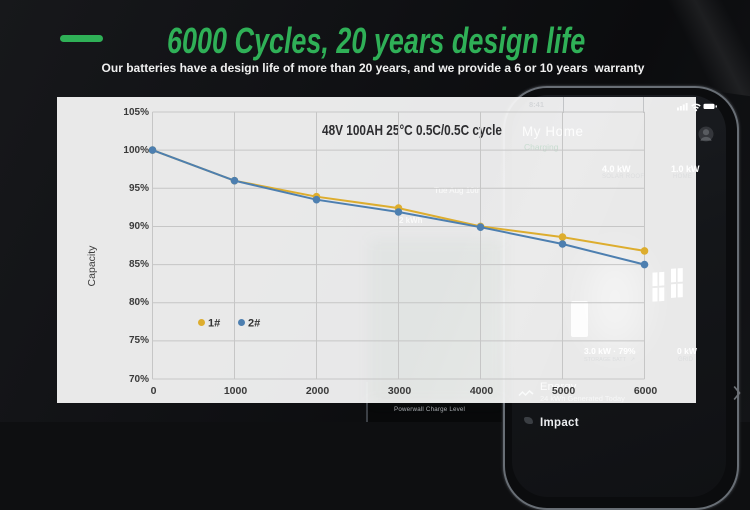 The height and width of the screenshot is (510, 750). Describe the element at coordinates (254, 324) in the screenshot. I see `svg-text: 2#` at that location.